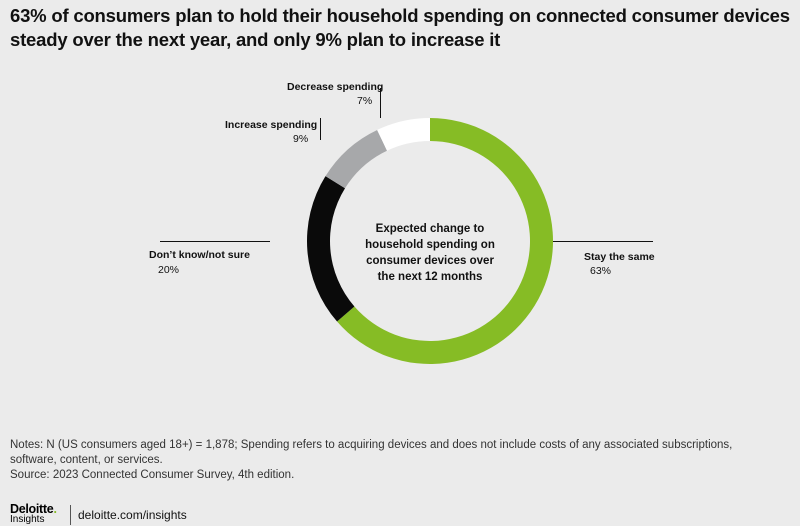  What do you see at coordinates (603, 241) in the screenshot?
I see `leader-stay-same` at bounding box center [603, 241].